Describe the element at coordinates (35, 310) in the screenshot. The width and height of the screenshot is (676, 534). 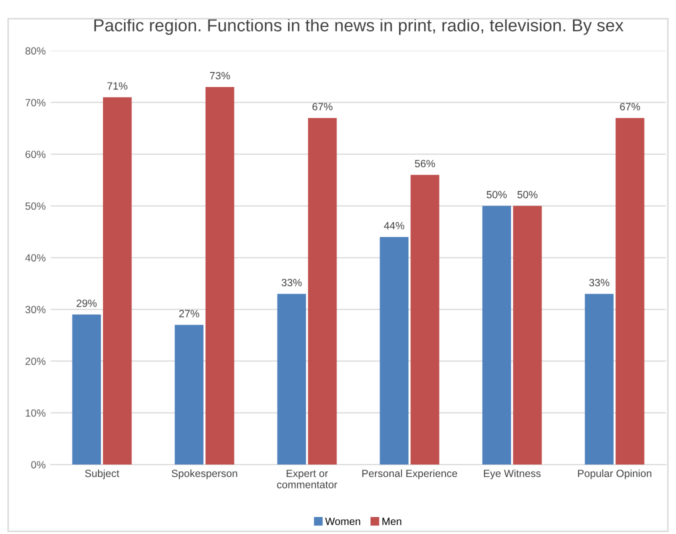
I see `y-tick-label: 30%` at that location.